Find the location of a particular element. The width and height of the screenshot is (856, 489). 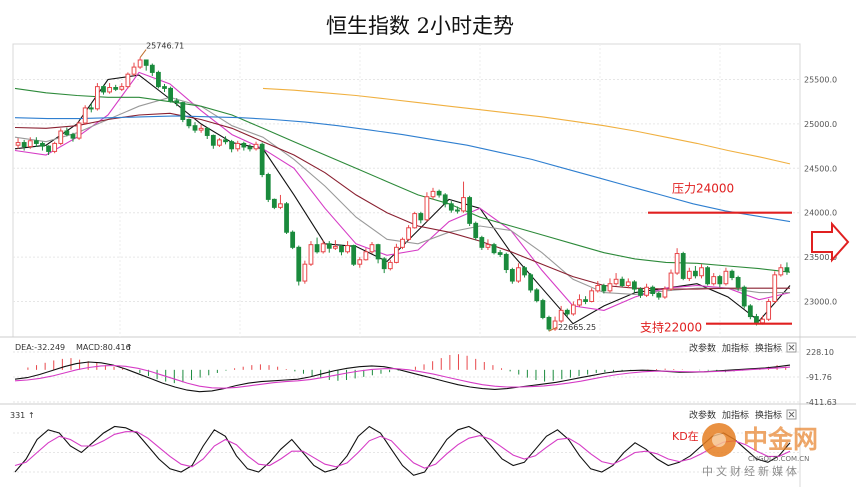

kd-chart is located at coordinates (402, 450).